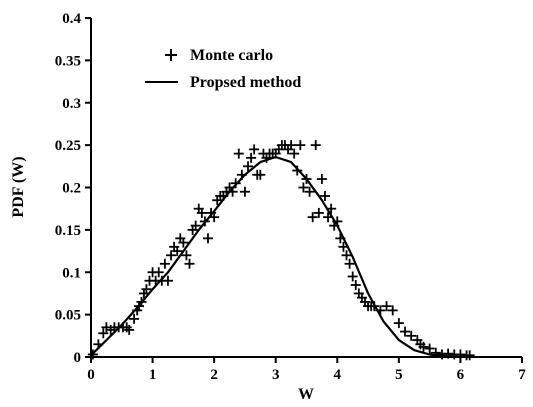  What do you see at coordinates (18, 186) in the screenshot?
I see `y-axis-label: PDF (W)` at bounding box center [18, 186].